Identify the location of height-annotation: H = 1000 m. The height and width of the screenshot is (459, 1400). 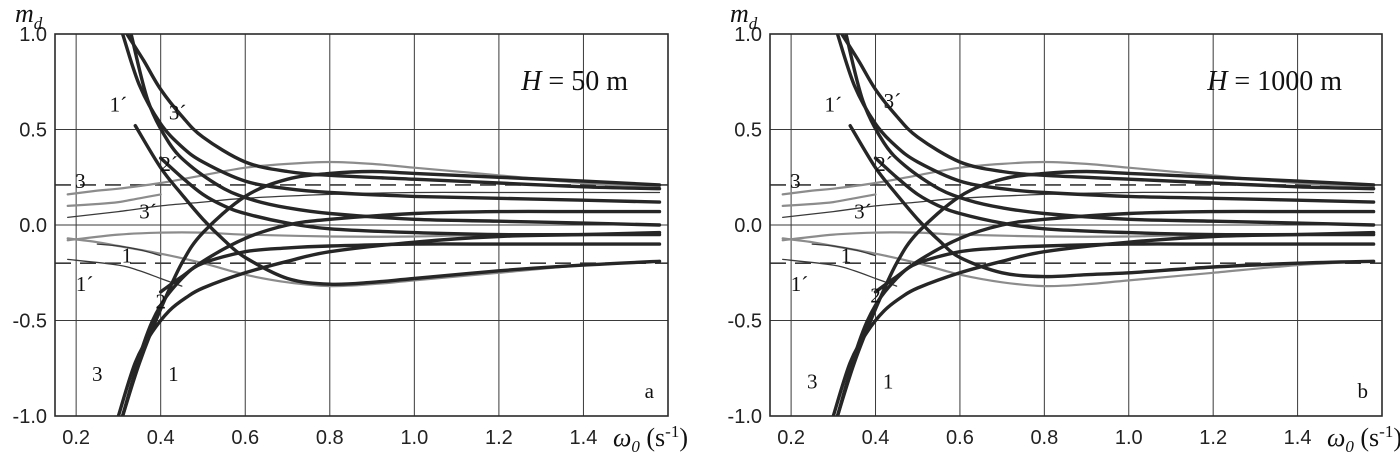
(1274, 81).